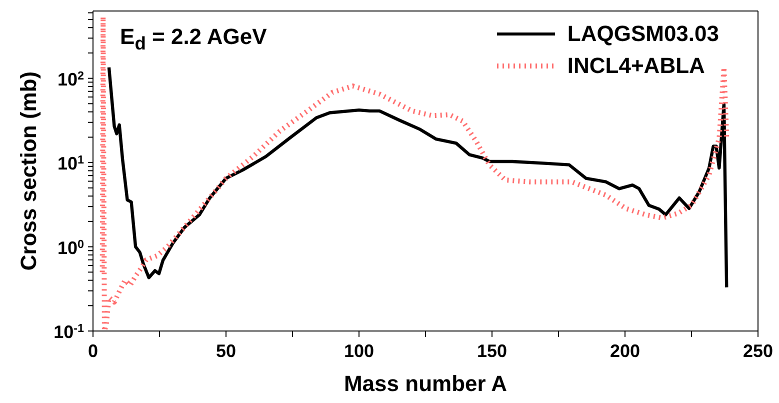 Image resolution: width=779 pixels, height=403 pixels. Describe the element at coordinates (70, 163) in the screenshot. I see `y-tick-label: 10$^{1}$` at that location.